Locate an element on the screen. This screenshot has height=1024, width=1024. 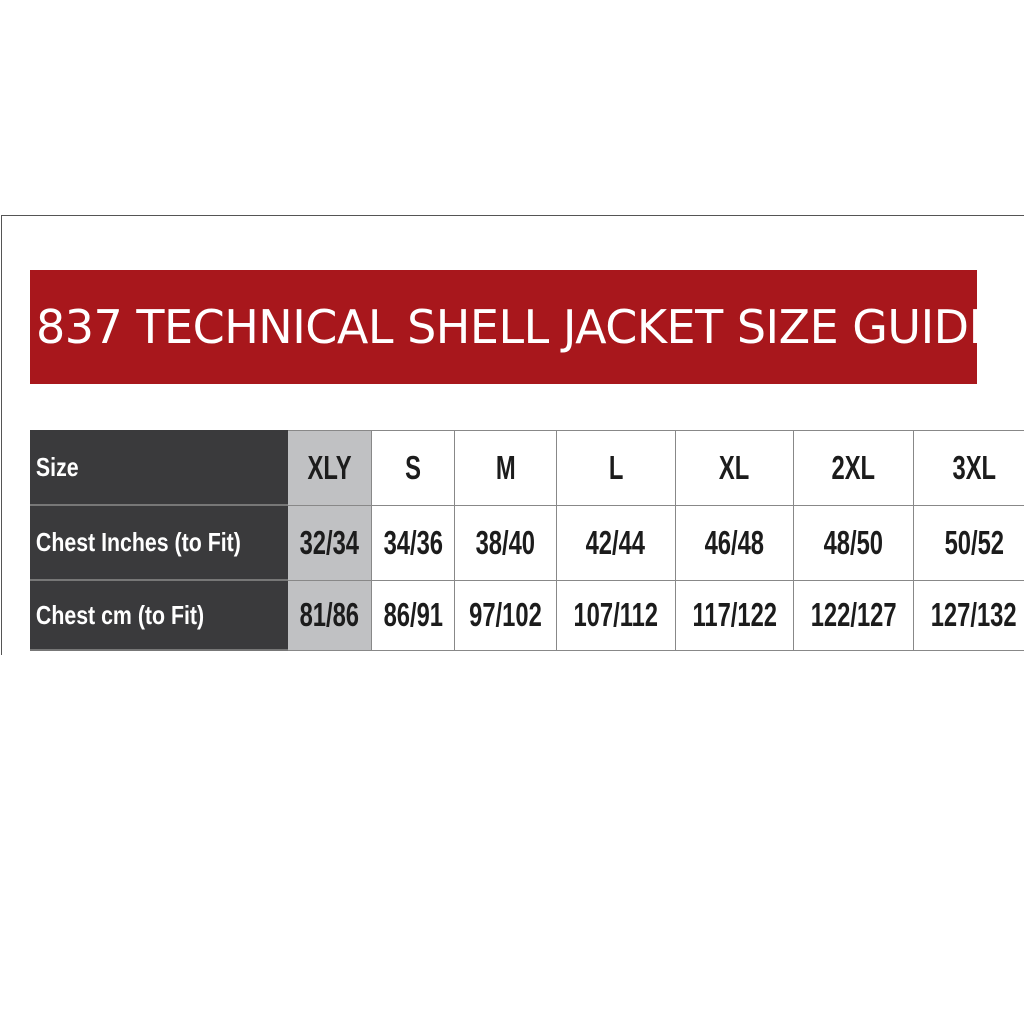
cell-value: 2XL is located at coordinates (853, 467).